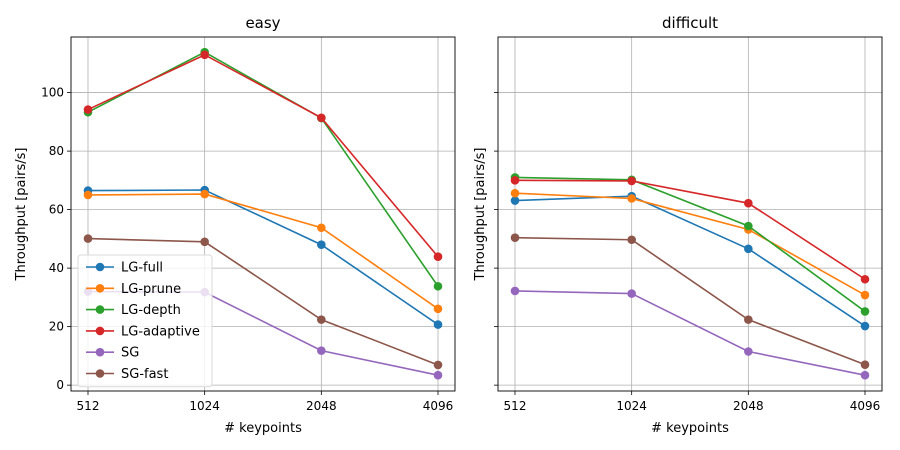 The height and width of the screenshot is (450, 900). I want to click on chart-title: easy, so click(262, 23).